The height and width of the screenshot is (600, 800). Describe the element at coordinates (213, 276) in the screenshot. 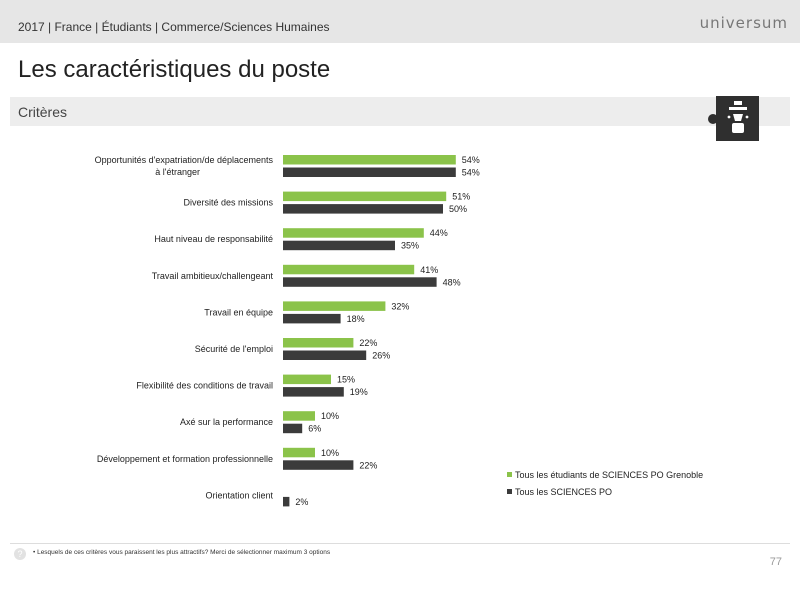

I see `category-label: Travail ambitieux/challengeant` at that location.